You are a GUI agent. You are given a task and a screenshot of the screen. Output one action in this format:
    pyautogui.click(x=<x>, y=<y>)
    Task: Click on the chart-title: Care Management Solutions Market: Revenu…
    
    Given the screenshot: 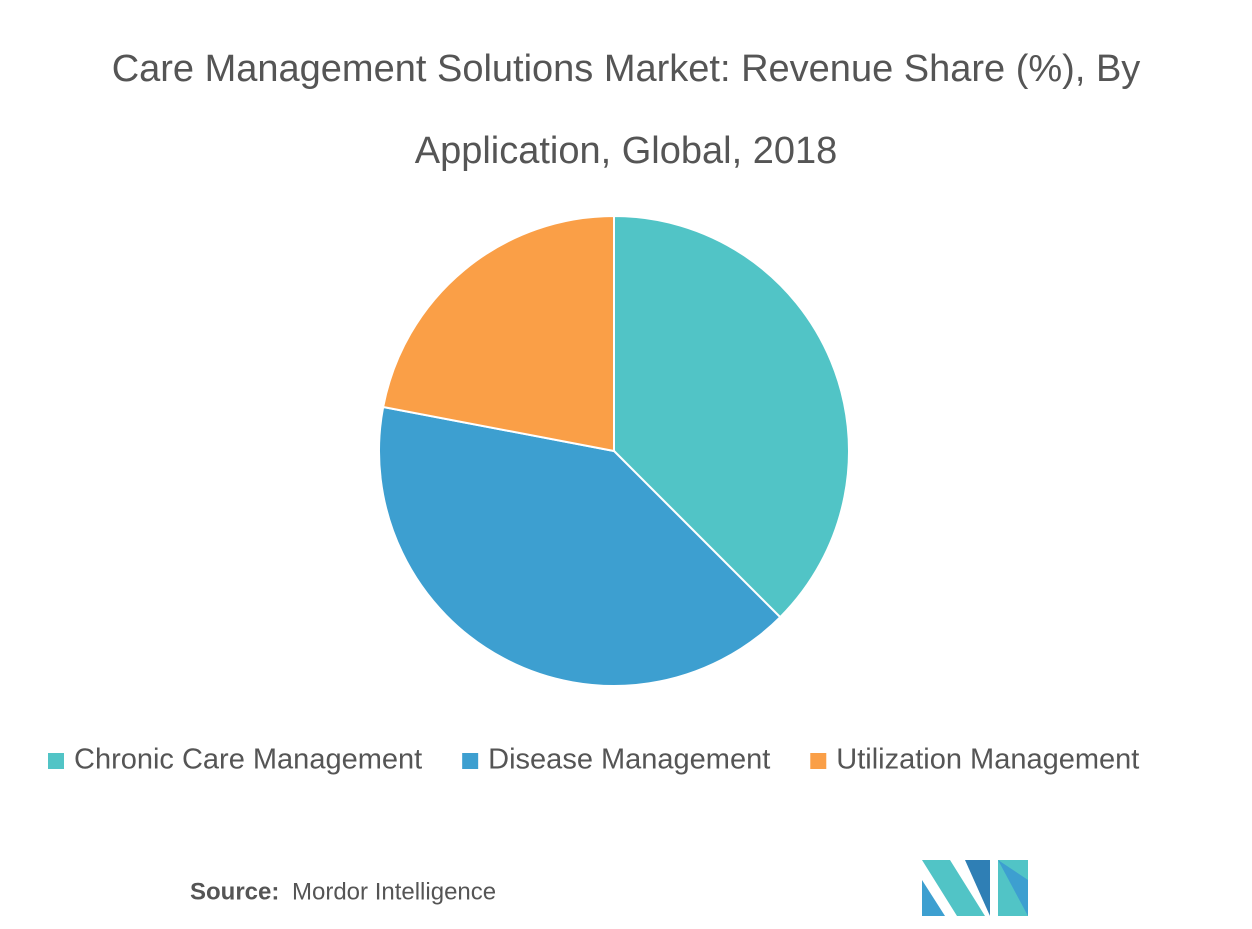 What is the action you would take?
    pyautogui.click(x=626, y=110)
    